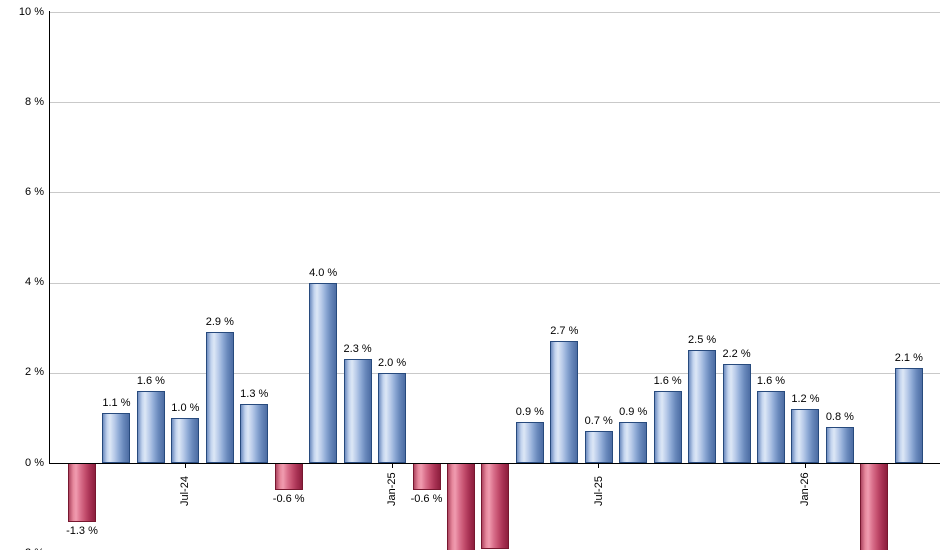 Image resolution: width=940 pixels, height=550 pixels. I want to click on x-axis-tick-label: Jul-24, so click(185, 491).